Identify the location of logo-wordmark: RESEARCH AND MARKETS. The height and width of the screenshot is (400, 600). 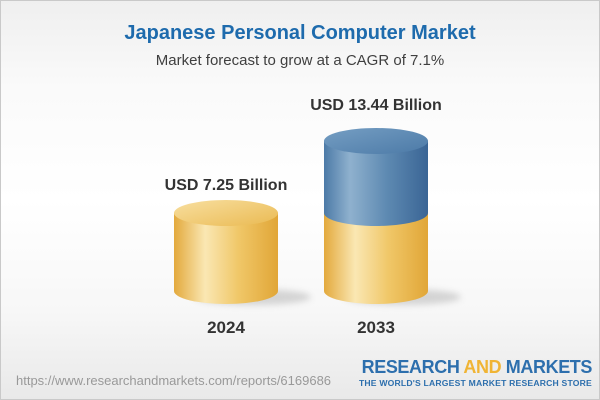
(476, 367).